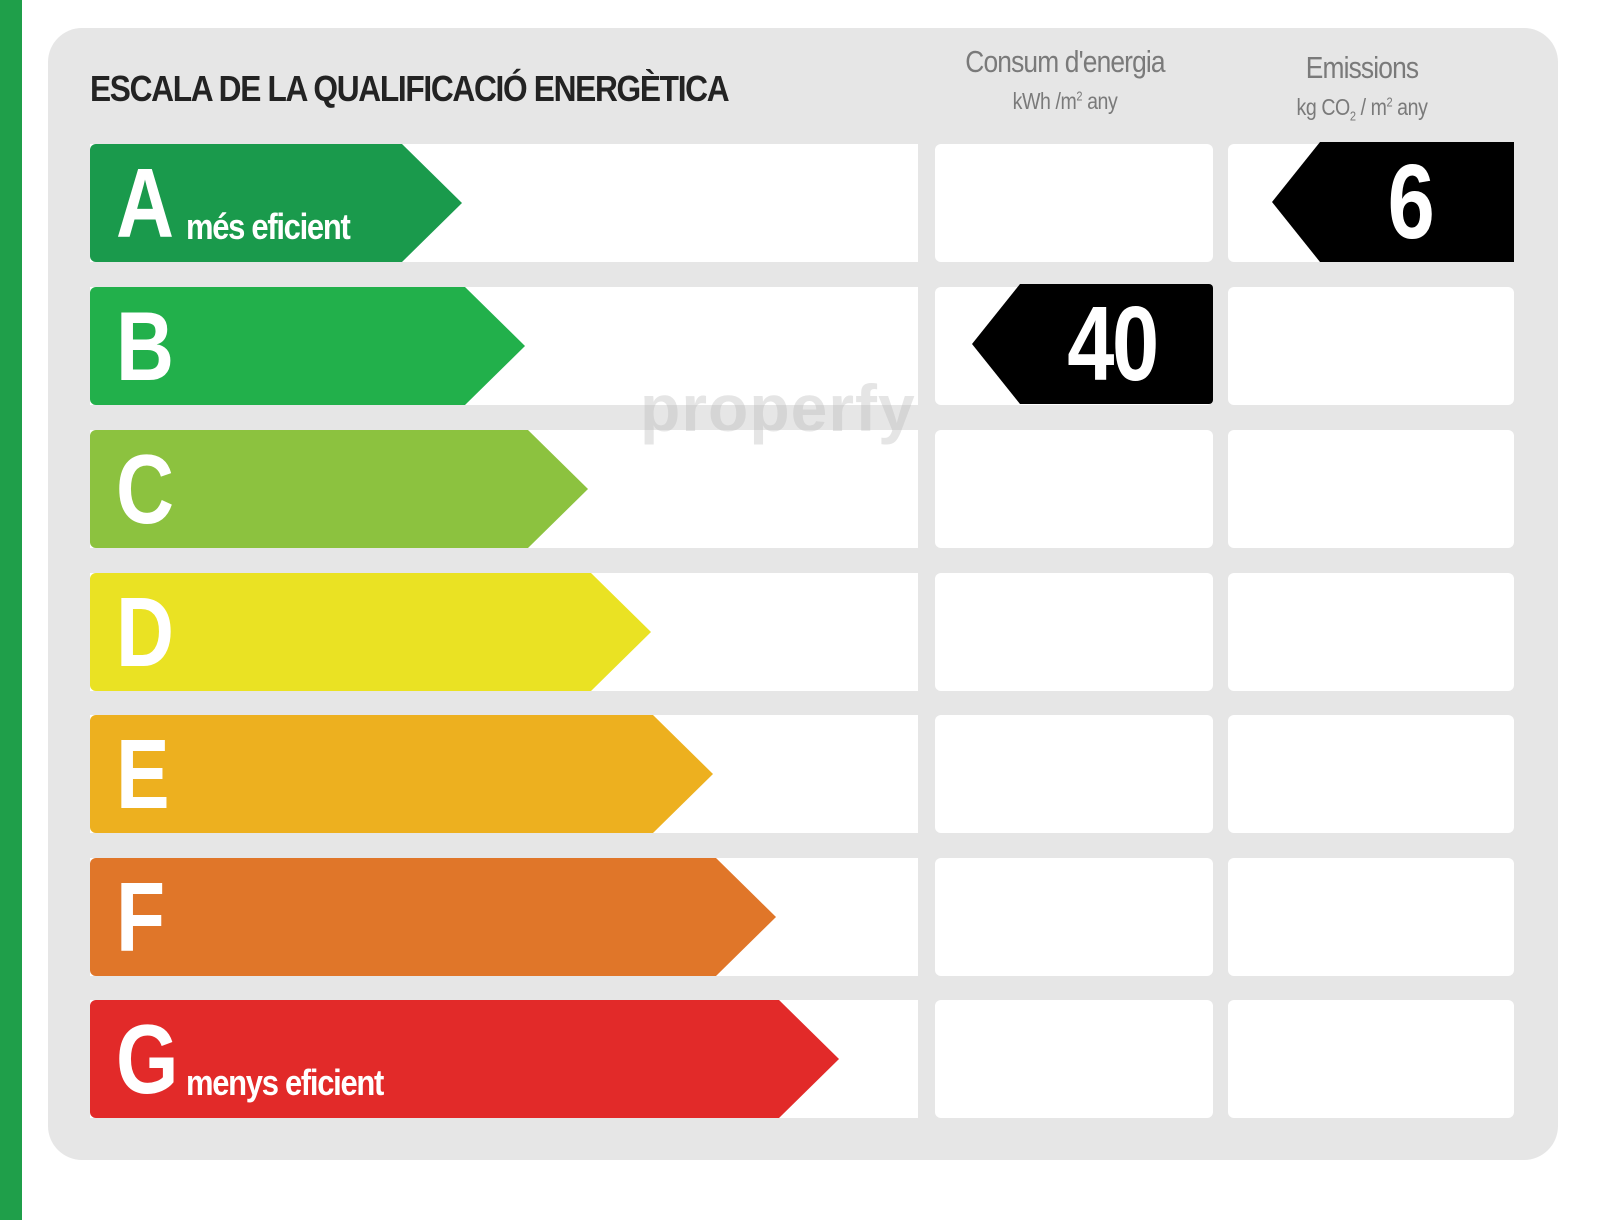  I want to click on rating-letter: B, so click(145, 346).